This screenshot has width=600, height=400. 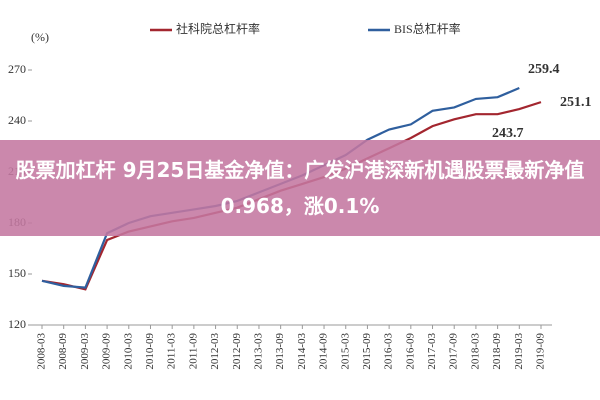 I want to click on y-tick-label: 150, so click(x=17, y=273).